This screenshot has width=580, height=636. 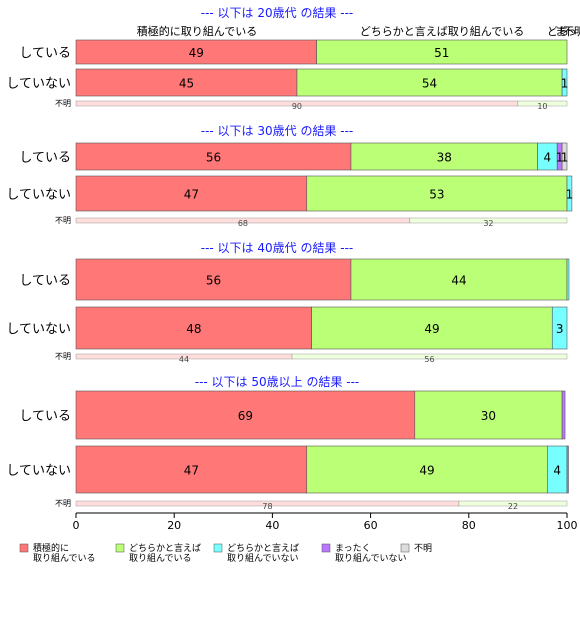 What do you see at coordinates (38, 329) in the screenshot?
I see `row-label-3-2: していない` at bounding box center [38, 329].